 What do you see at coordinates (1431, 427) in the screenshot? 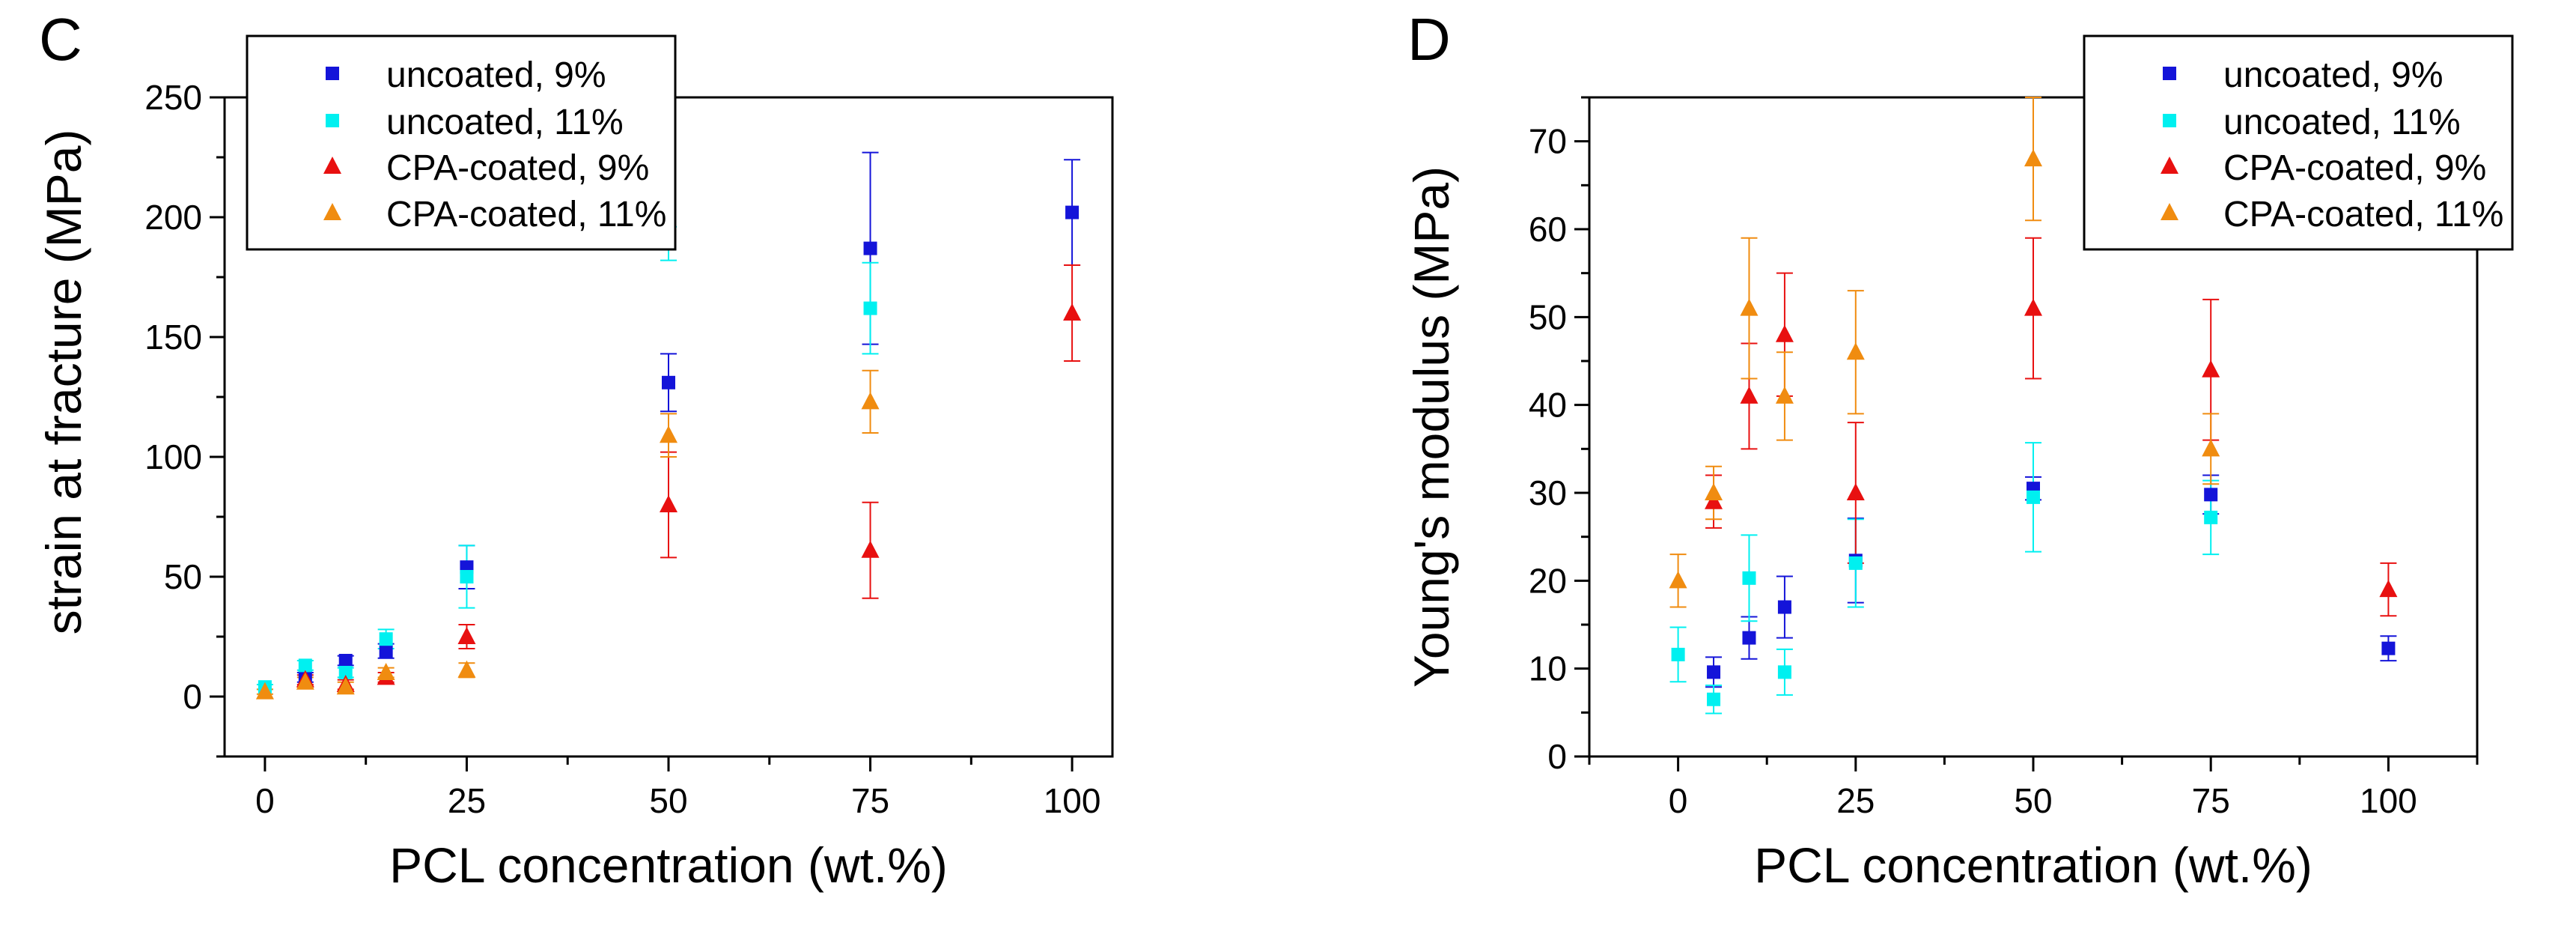
I see `y-axis-label: Young's modulus (MPa)` at bounding box center [1431, 427].